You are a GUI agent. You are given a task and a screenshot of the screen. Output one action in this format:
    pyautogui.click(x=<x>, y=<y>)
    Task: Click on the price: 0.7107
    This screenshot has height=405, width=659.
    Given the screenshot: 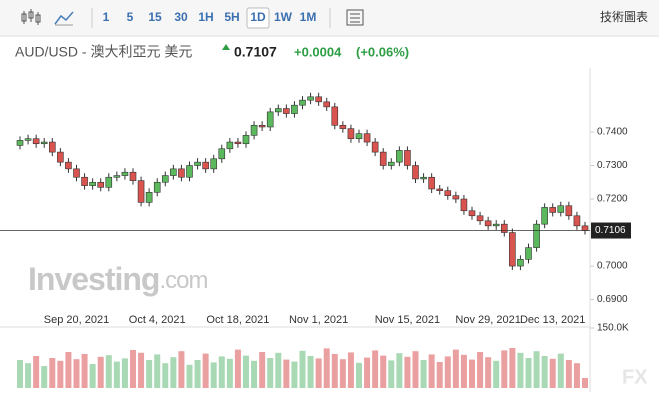 What is the action you would take?
    pyautogui.click(x=255, y=52)
    